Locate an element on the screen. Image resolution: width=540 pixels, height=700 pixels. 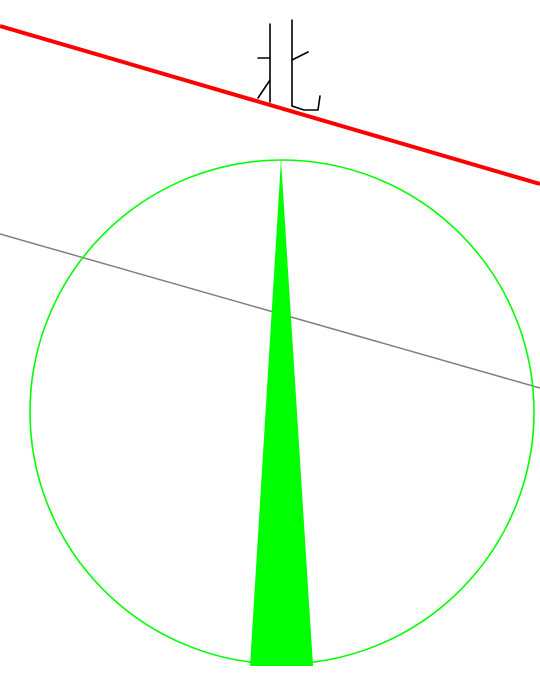
north-arrow-icon is located at coordinates (289, 65).